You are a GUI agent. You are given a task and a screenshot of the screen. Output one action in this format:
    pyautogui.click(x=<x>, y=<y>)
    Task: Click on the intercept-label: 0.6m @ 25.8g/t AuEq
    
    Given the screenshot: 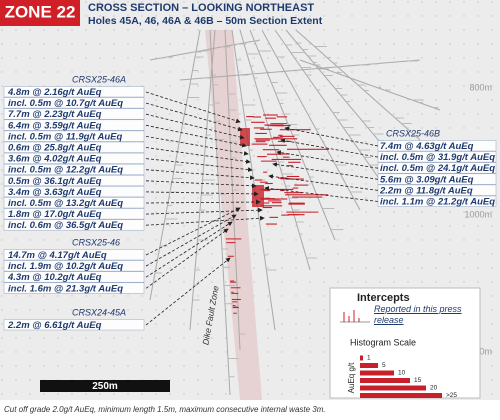 What is the action you would take?
    pyautogui.click(x=55, y=148)
    